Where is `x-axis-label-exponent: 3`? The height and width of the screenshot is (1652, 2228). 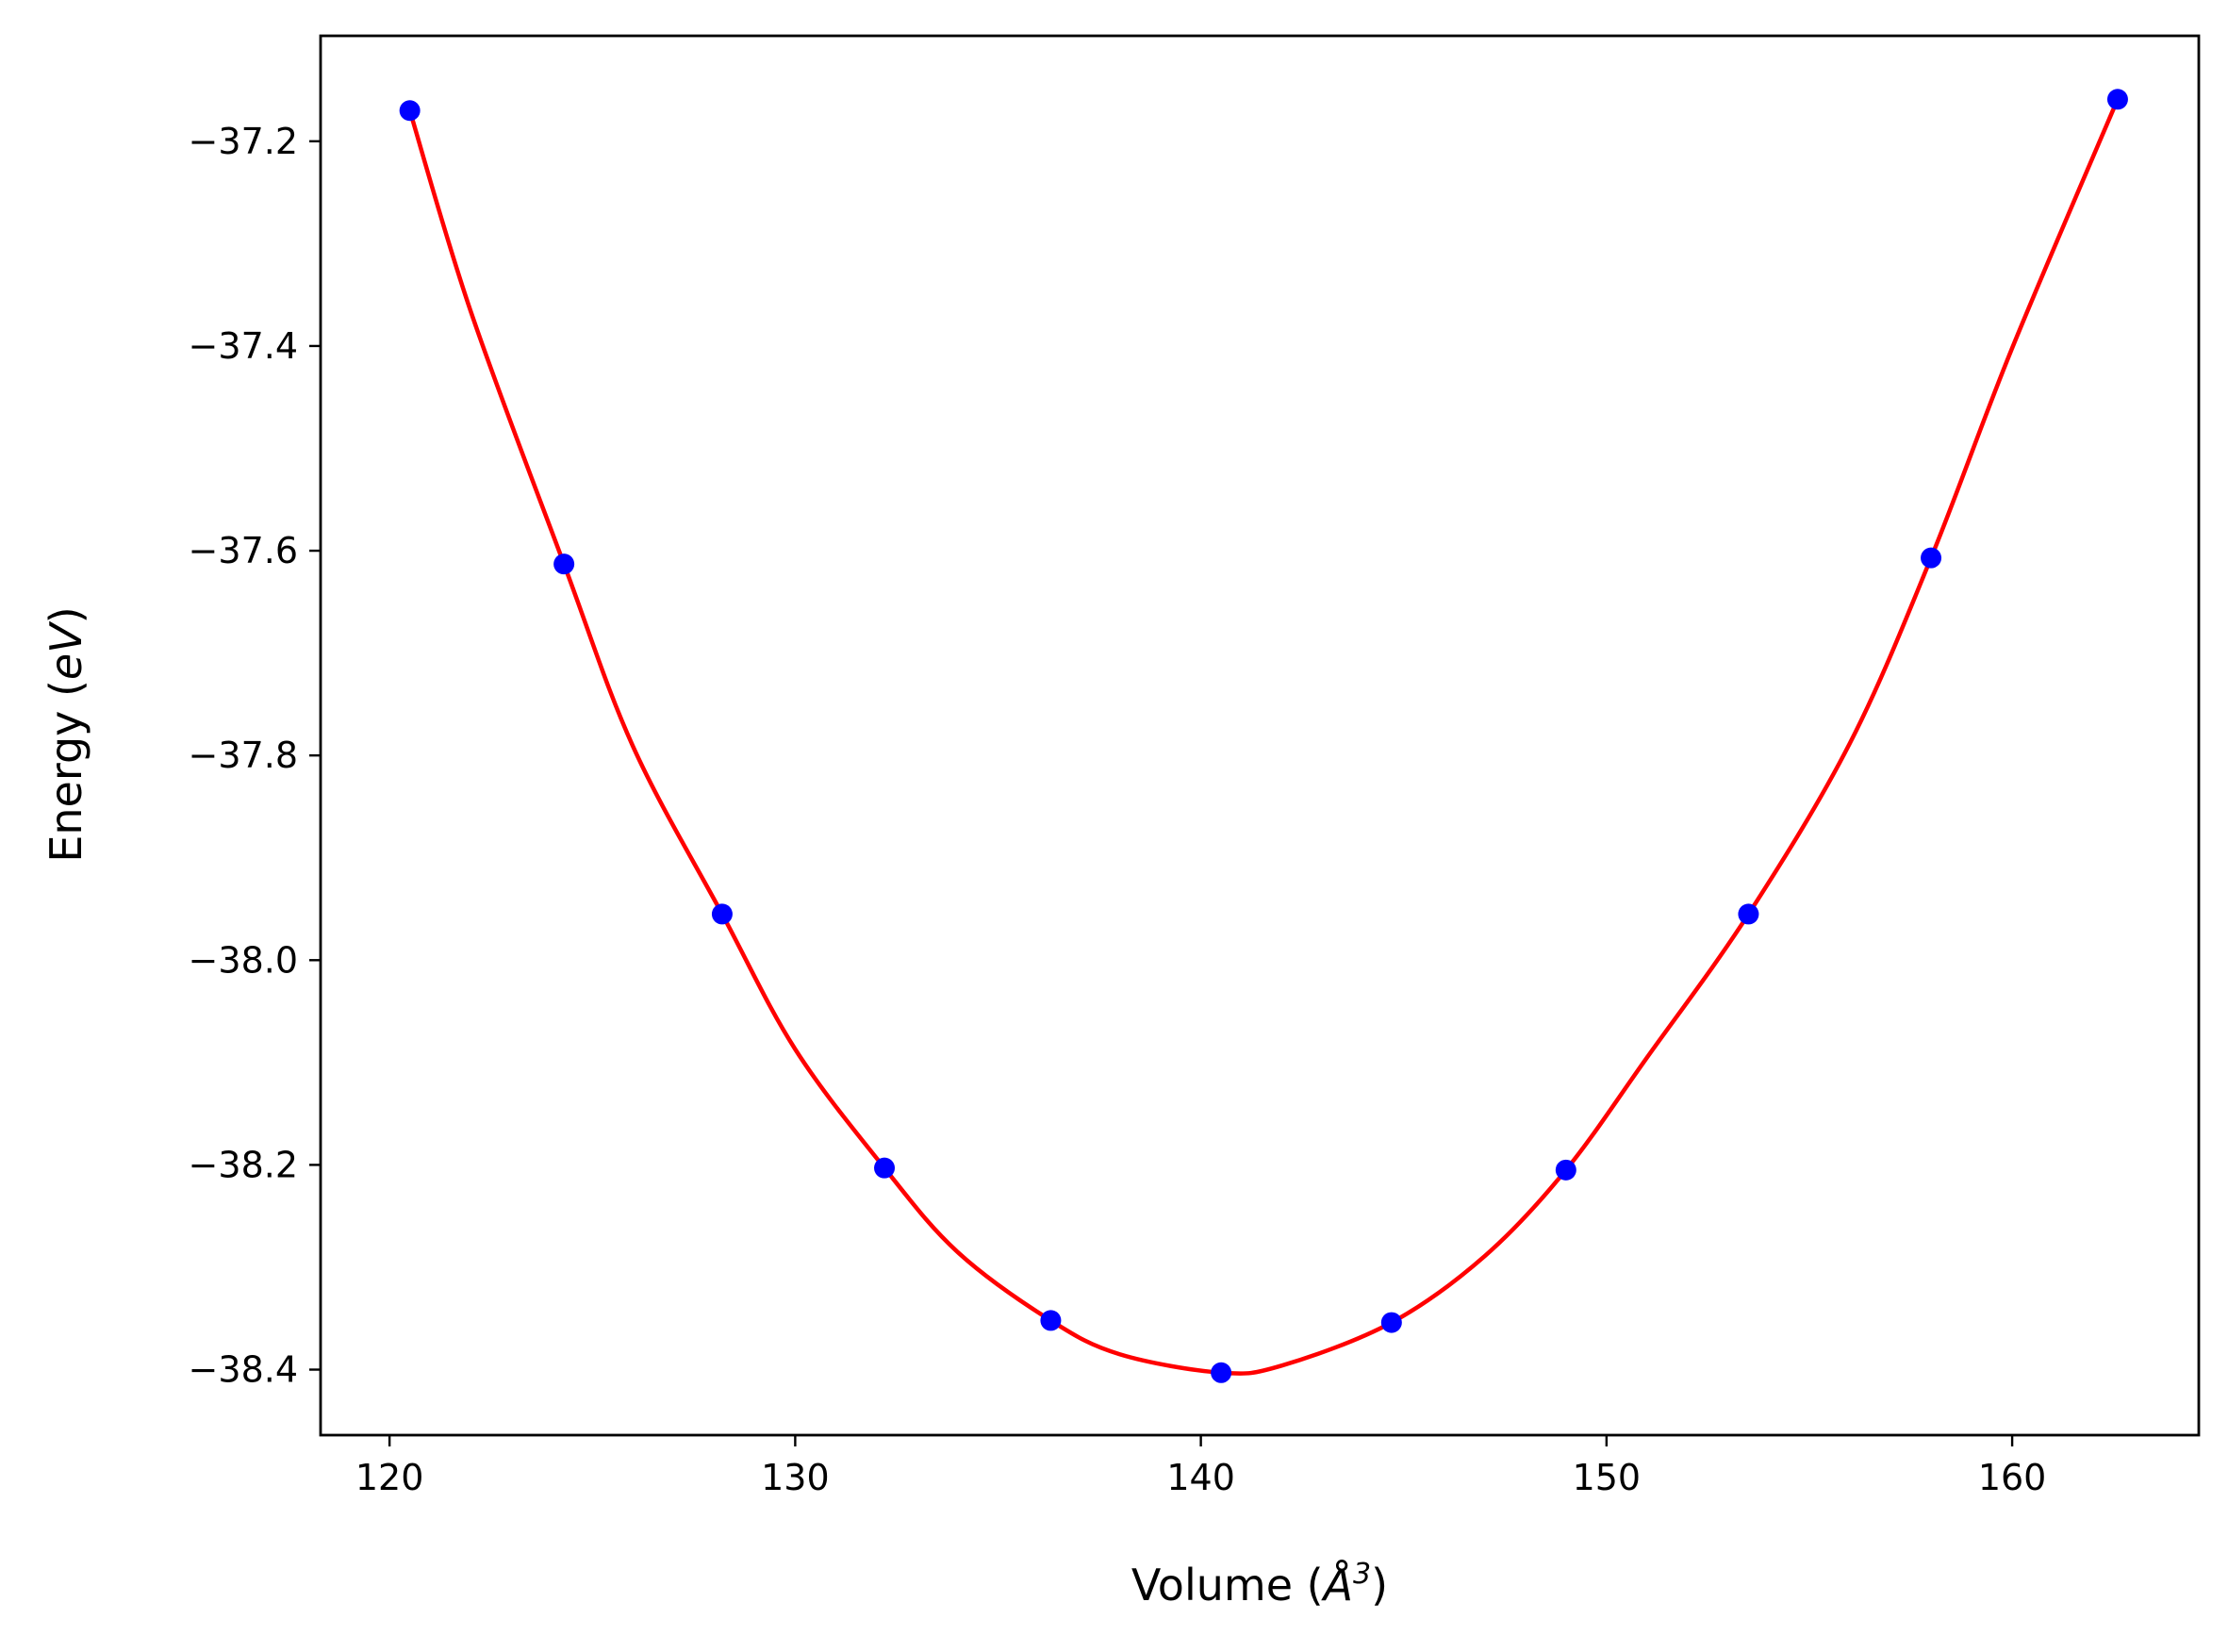
x-axis-label-exponent: 3 is located at coordinates (1362, 1574).